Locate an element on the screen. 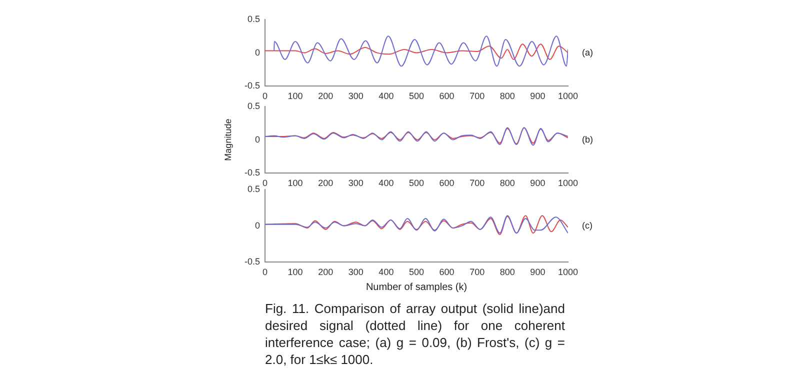  y-axis-title: Magnitude is located at coordinates (227, 139).